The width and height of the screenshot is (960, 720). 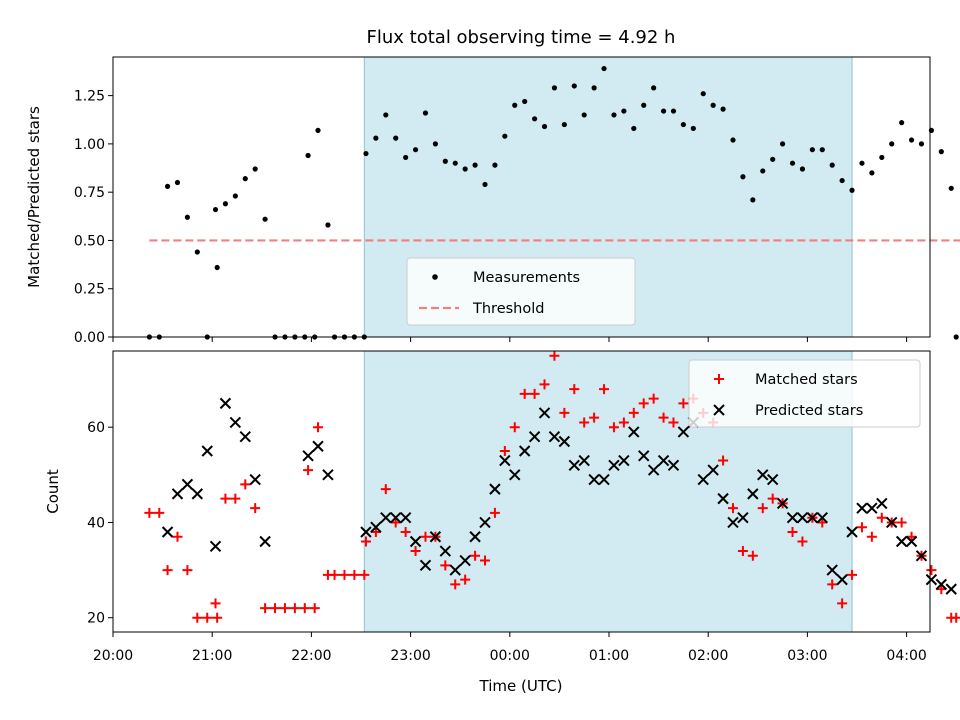 What do you see at coordinates (89, 97) in the screenshot?
I see `y-tick-label: 1.25` at bounding box center [89, 97].